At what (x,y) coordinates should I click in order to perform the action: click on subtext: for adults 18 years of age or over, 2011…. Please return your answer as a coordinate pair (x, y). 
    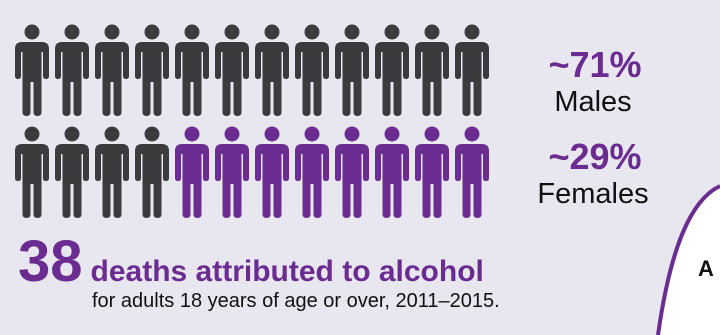
    Looking at the image, I should click on (296, 301).